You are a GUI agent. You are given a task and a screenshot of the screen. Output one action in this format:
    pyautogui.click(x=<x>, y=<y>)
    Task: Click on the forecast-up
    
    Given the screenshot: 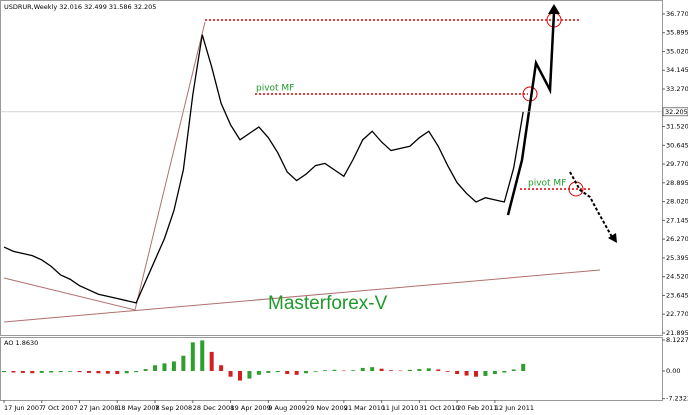 What is the action you would take?
    pyautogui.click(x=531, y=113)
    